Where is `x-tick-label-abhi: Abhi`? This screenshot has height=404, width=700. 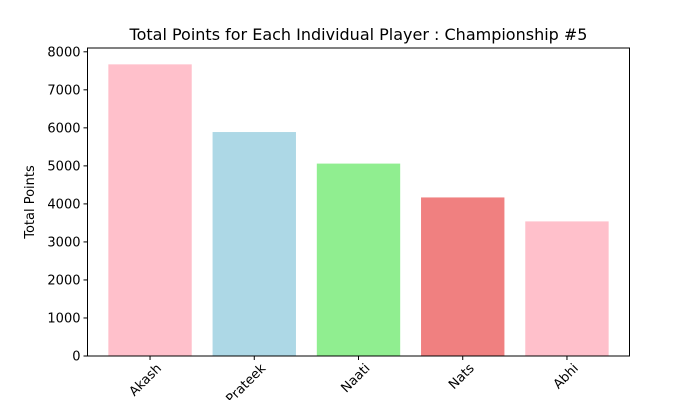
x-tick-label-abhi: Abhi is located at coordinates (566, 376).